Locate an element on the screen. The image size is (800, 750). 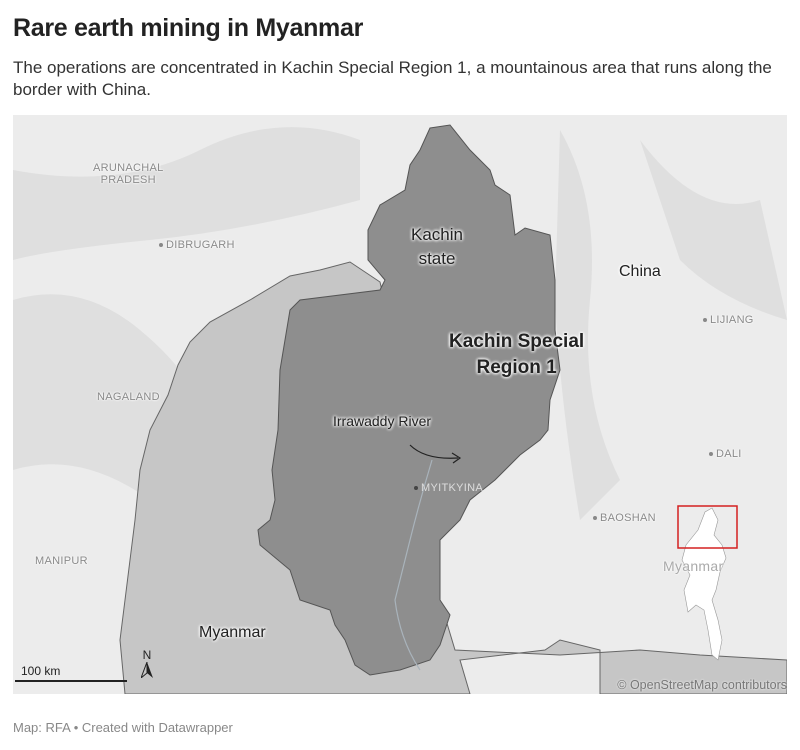
label-text: BAOSHAN is located at coordinates (628, 518).